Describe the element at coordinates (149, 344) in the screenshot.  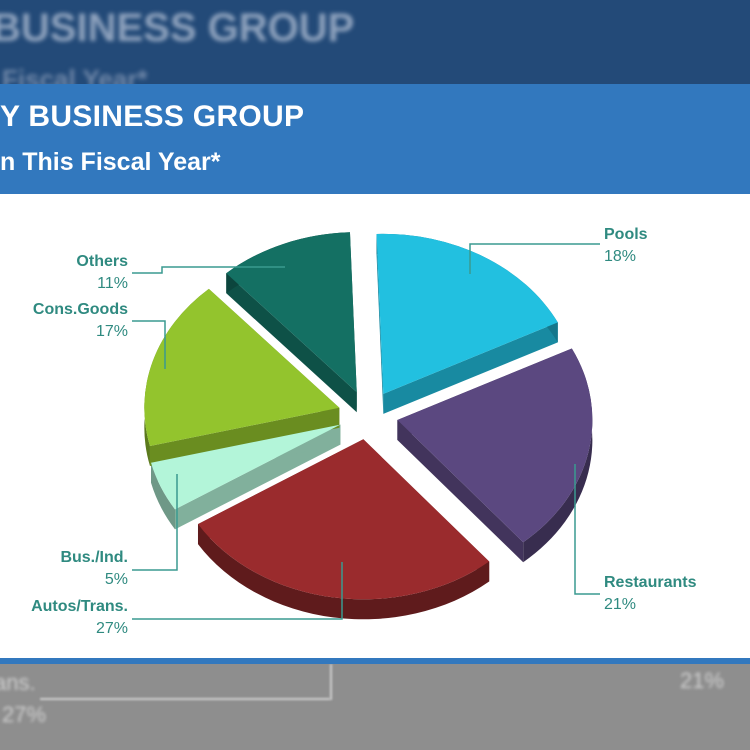
I see `leader-line-cons-goods` at that location.